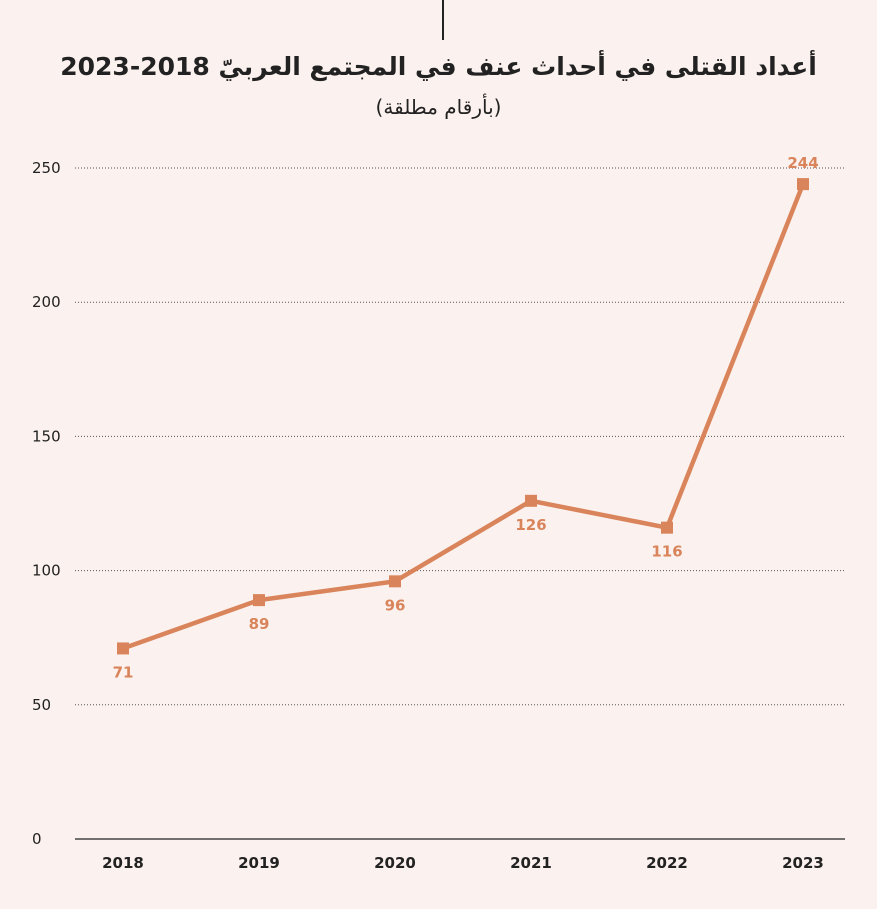 This screenshot has height=909, width=877. What do you see at coordinates (41, 705) in the screenshot?
I see `y-tick-label: 50` at bounding box center [41, 705].